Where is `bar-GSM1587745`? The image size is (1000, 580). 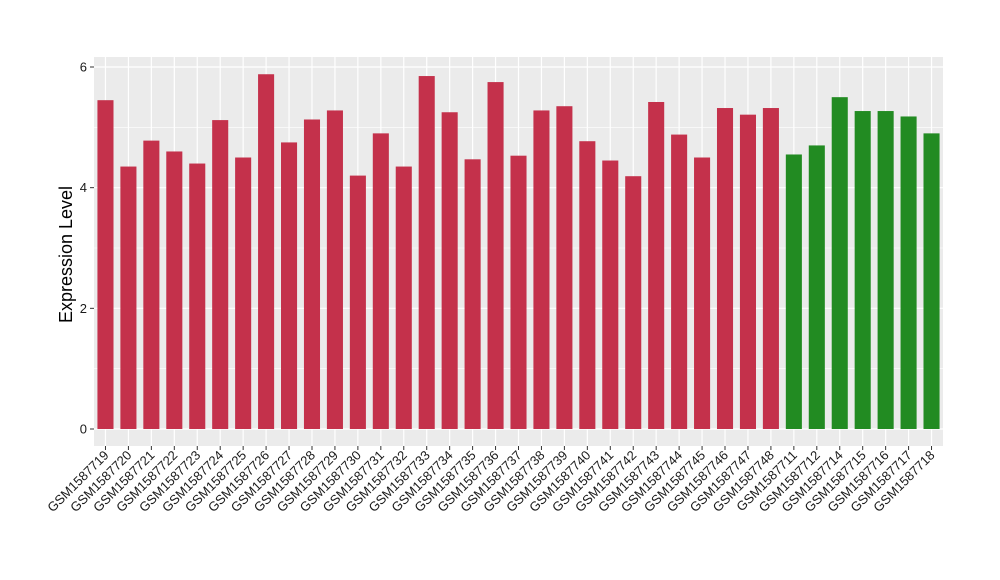 bar-GSM1587745 is located at coordinates (702, 293).